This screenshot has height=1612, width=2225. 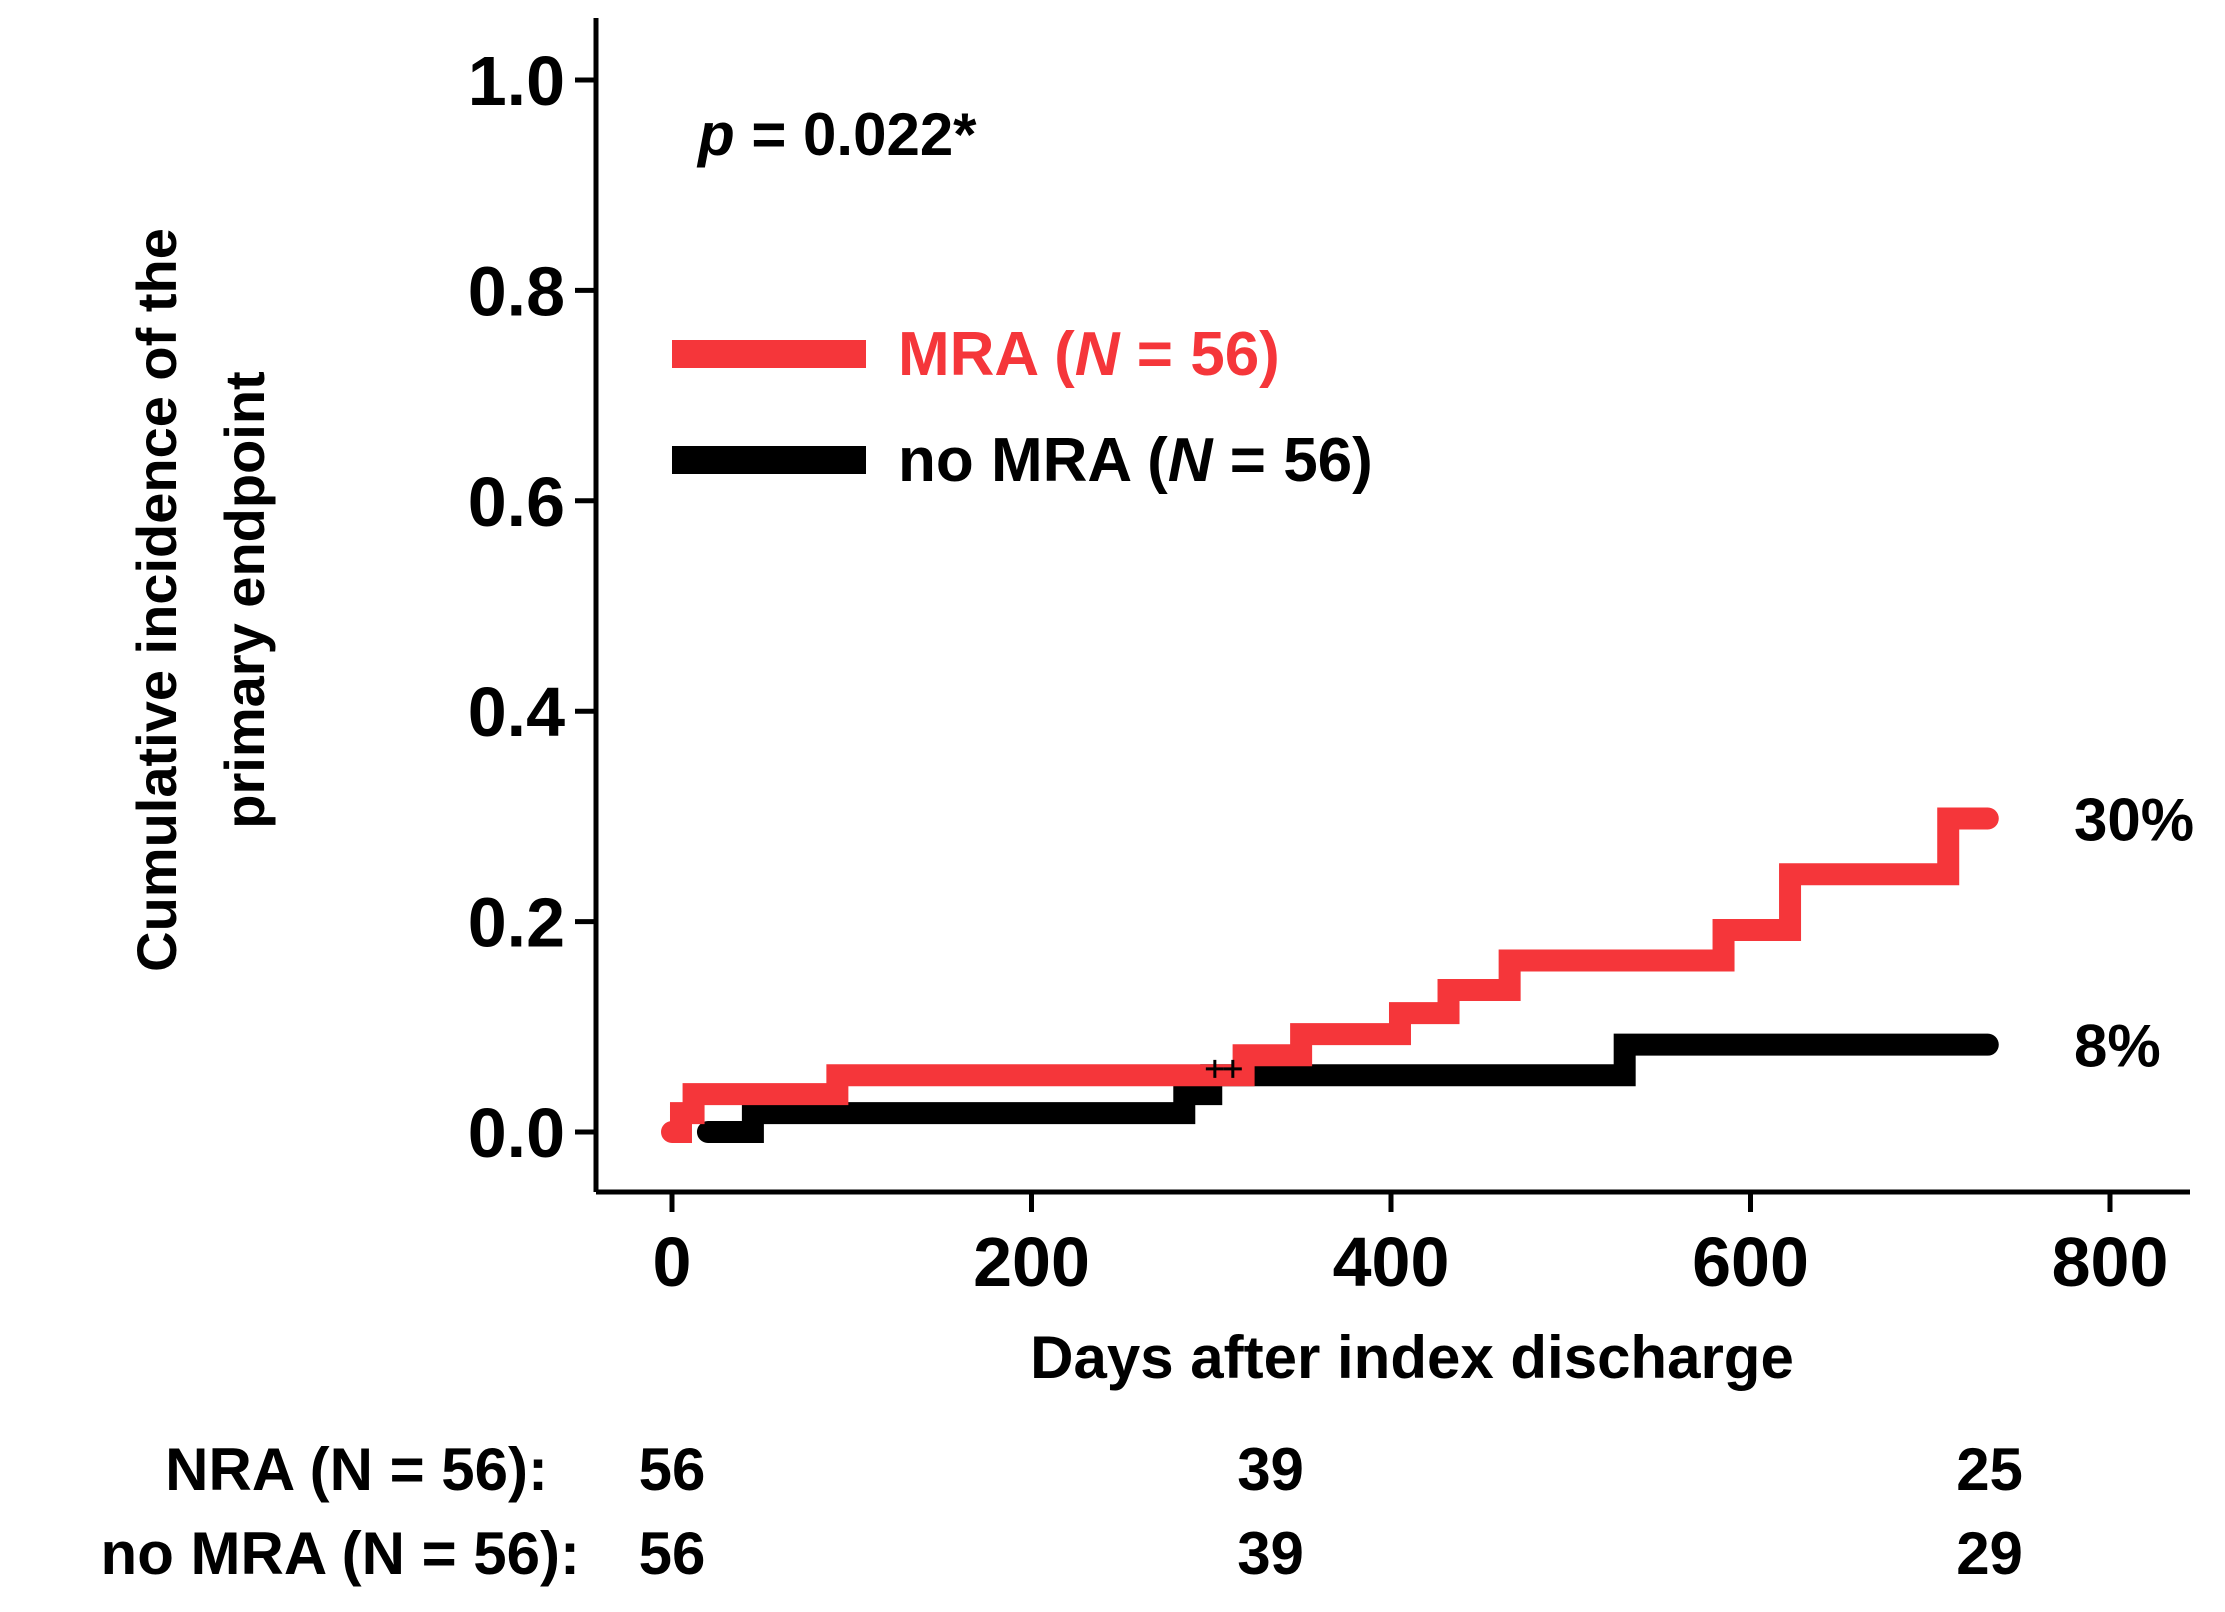 I want to click on legend-no-mra-suffix: = 56), so click(x=1293, y=460).